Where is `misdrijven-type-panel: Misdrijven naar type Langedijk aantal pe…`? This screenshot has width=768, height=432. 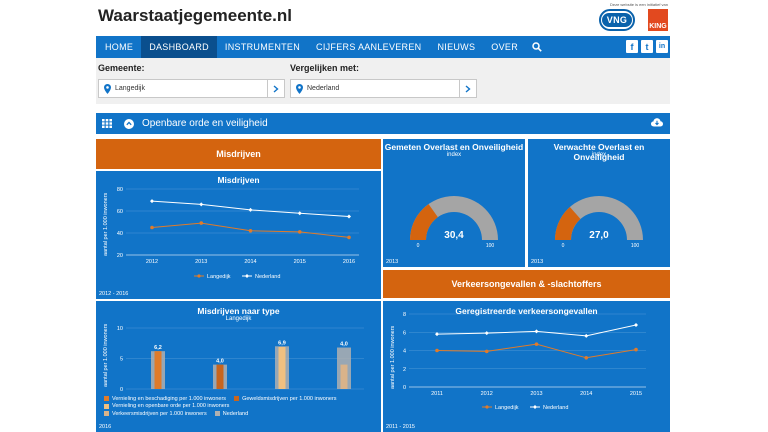 misdrijven-type-panel: Misdrijven naar type Langedijk aantal pe… is located at coordinates (238, 366).